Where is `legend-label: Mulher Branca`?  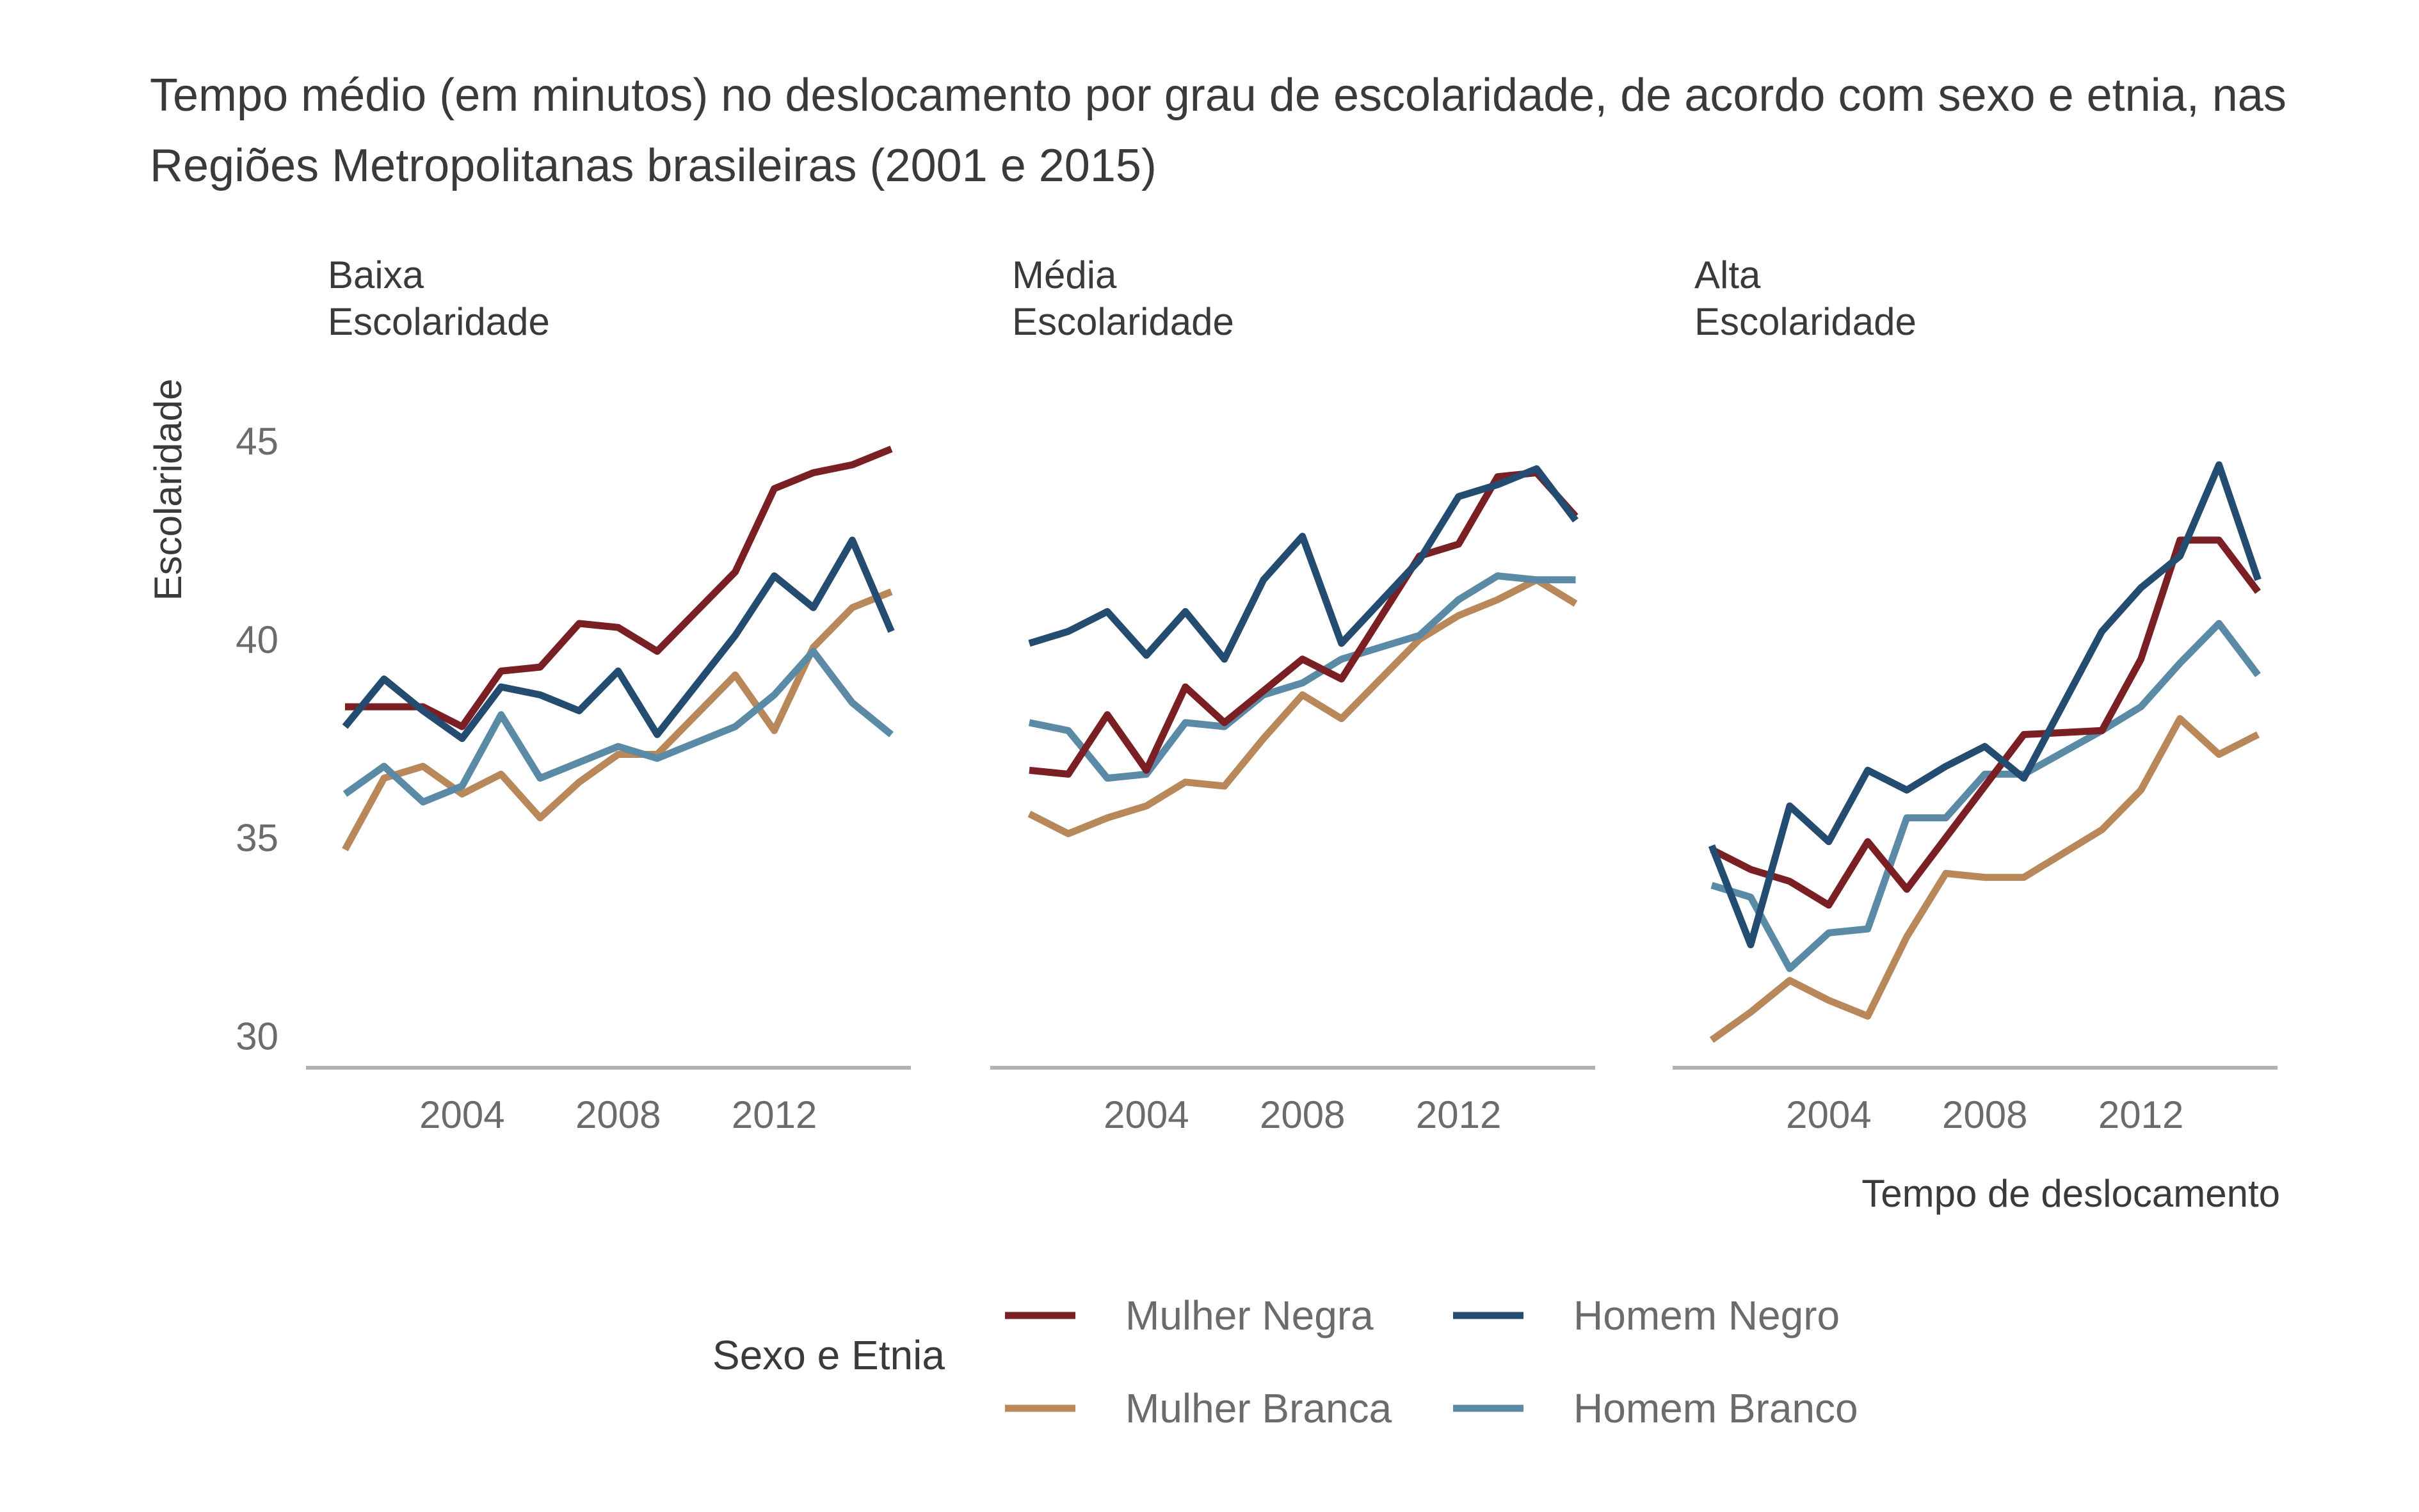 legend-label: Mulher Branca is located at coordinates (1258, 1408).